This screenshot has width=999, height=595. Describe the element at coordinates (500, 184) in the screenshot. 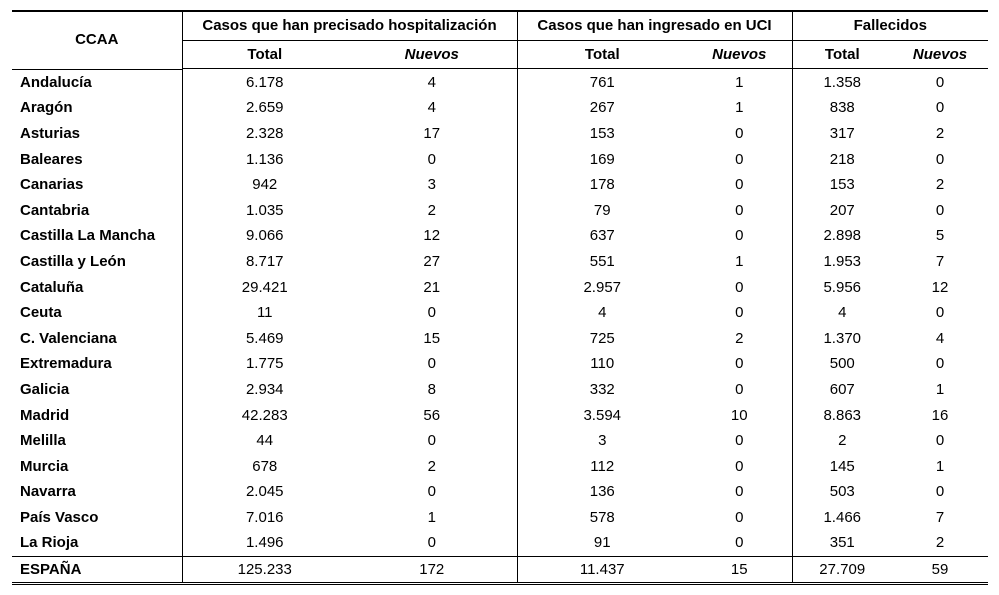

I see `table-row: Canarias 942 3 178 0 153 2` at that location.